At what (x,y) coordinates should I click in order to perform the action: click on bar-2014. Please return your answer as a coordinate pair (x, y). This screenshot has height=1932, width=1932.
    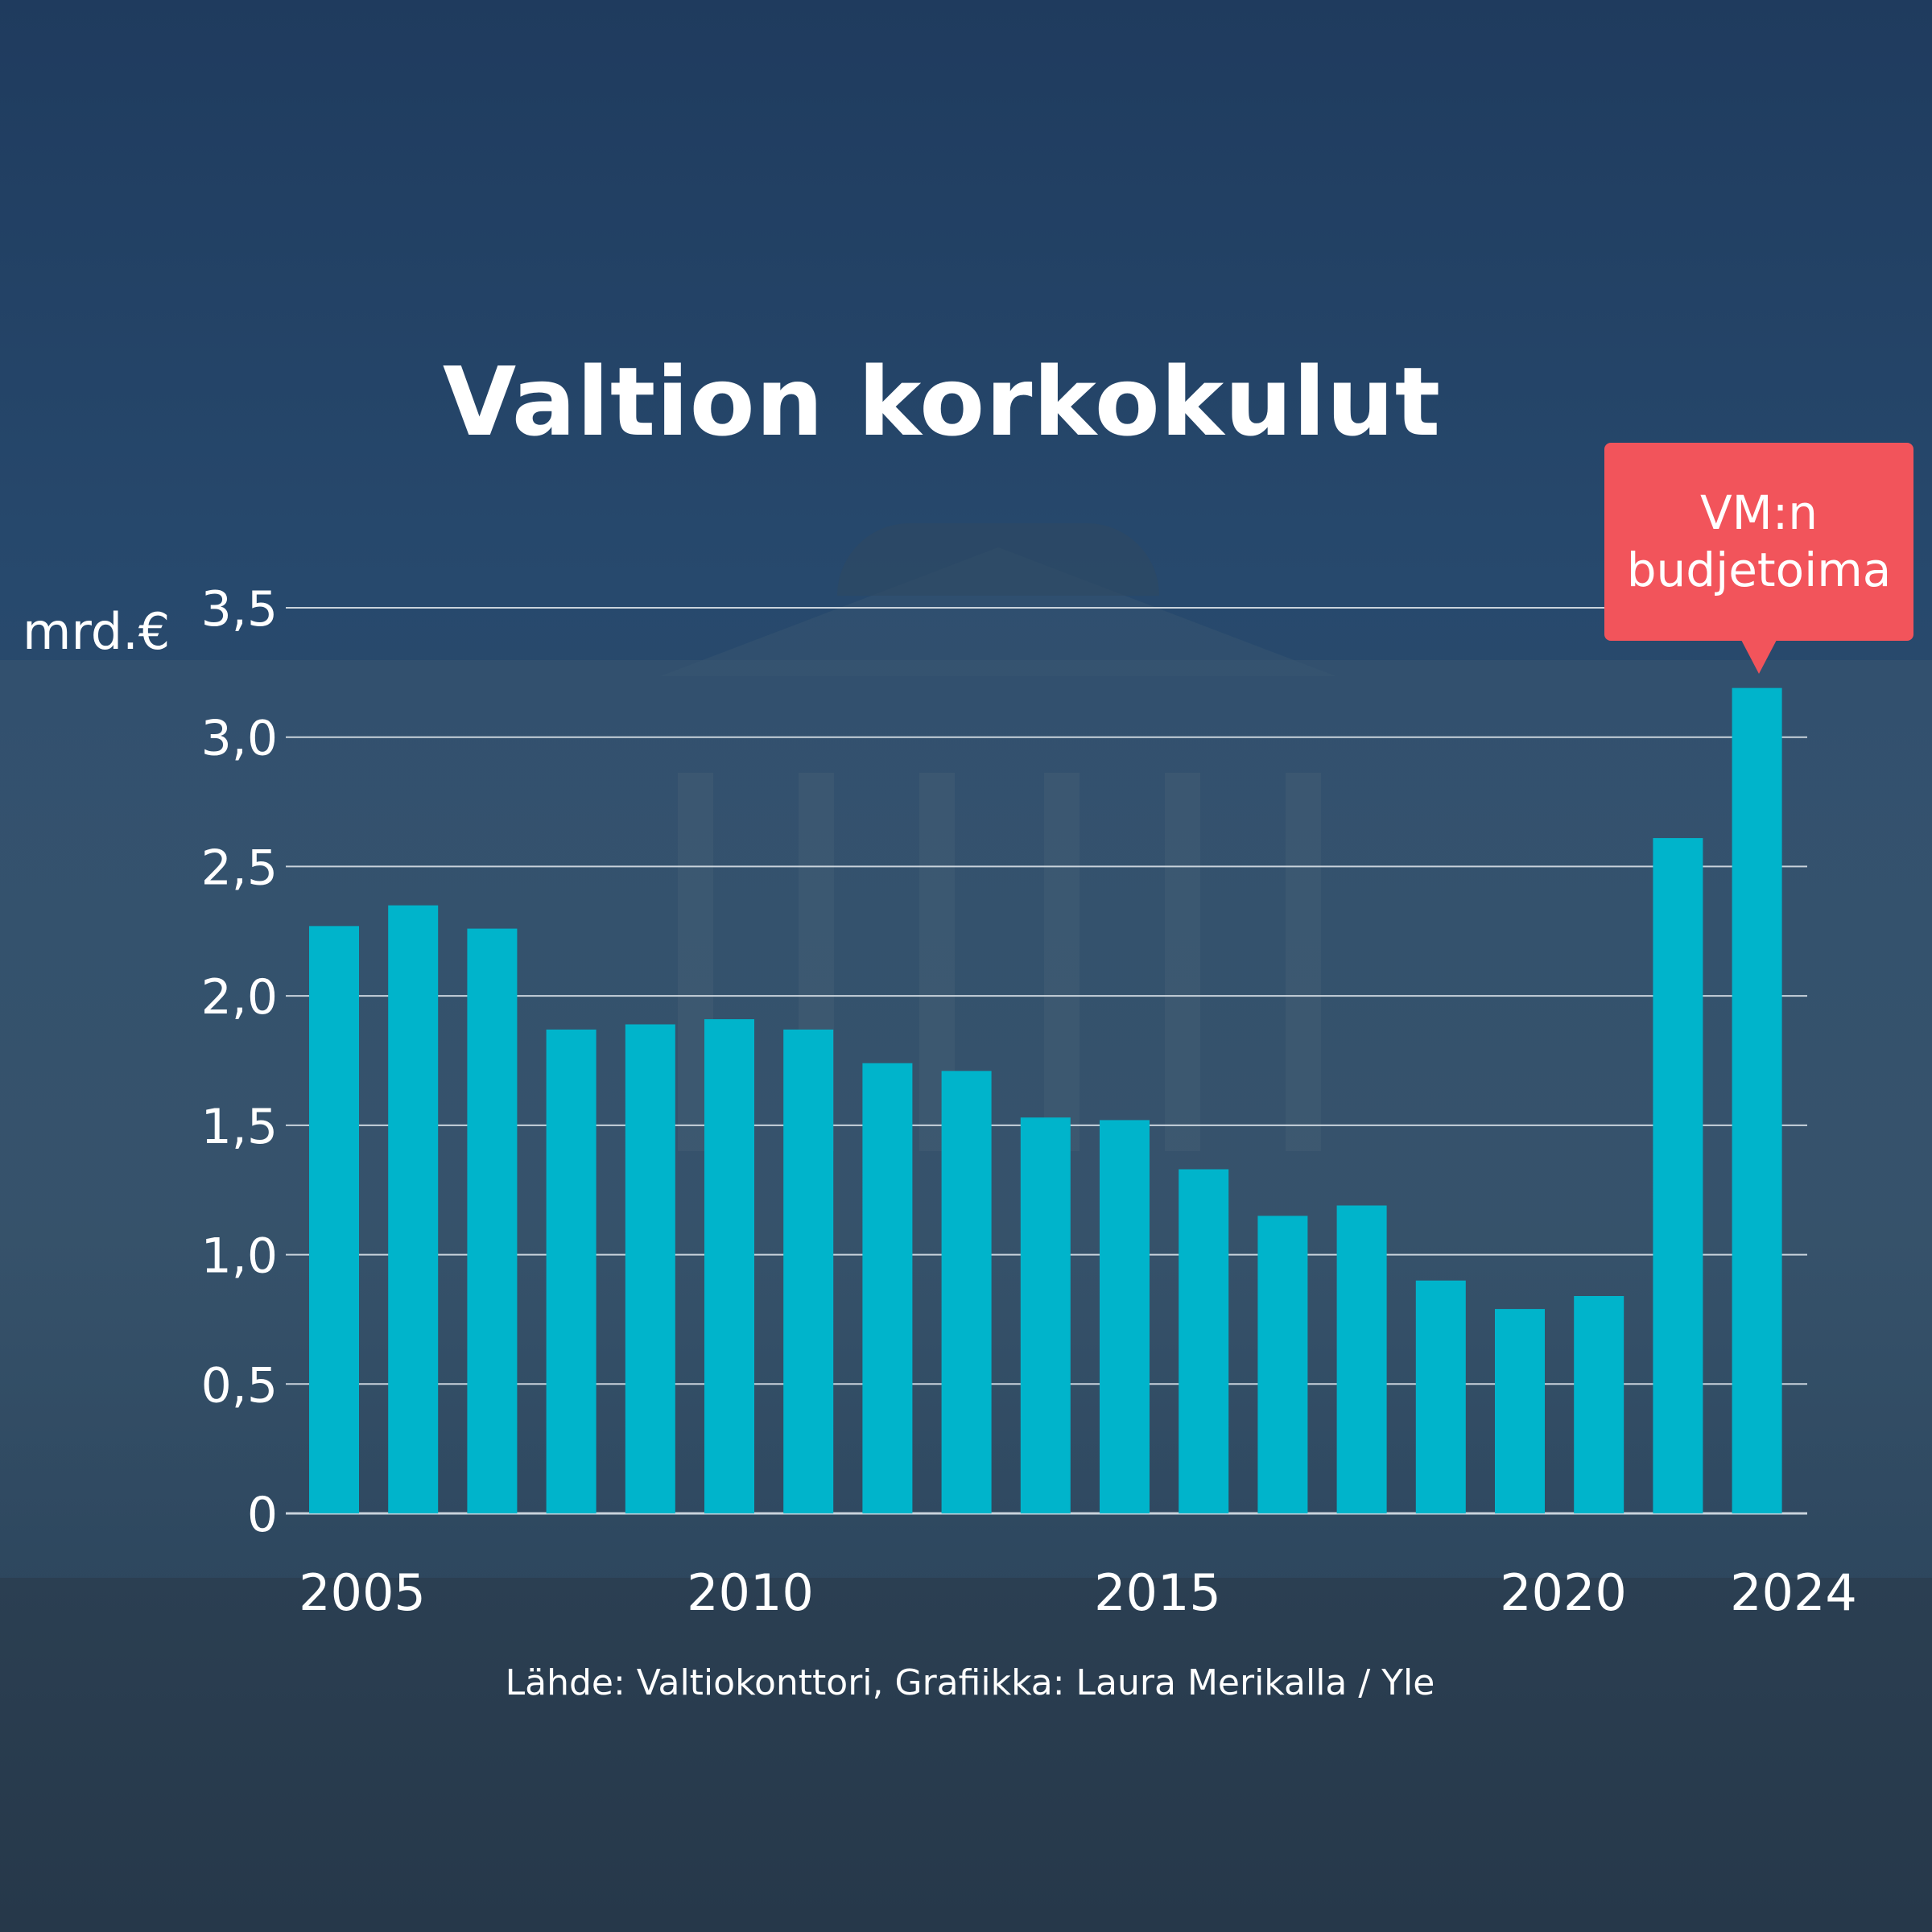
    Looking at the image, I should click on (1045, 1315).